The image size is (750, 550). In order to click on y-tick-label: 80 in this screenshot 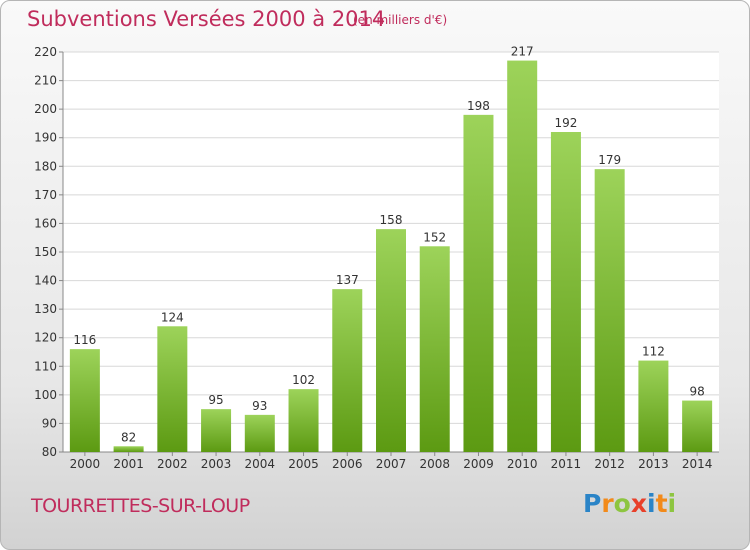, I will do `click(49, 452)`.